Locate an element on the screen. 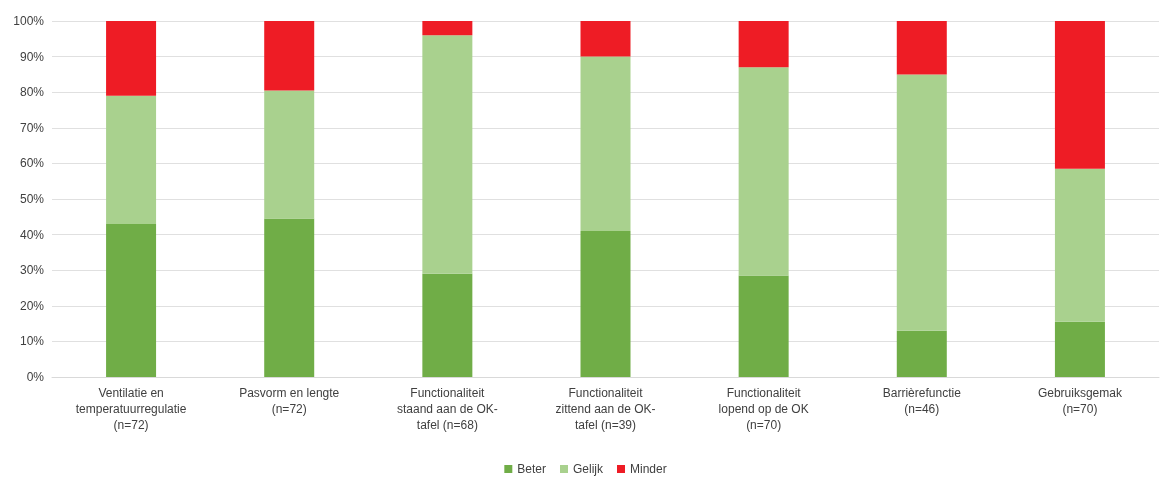 This screenshot has width=1171, height=482. y-tick-label: 20% is located at coordinates (32, 305).